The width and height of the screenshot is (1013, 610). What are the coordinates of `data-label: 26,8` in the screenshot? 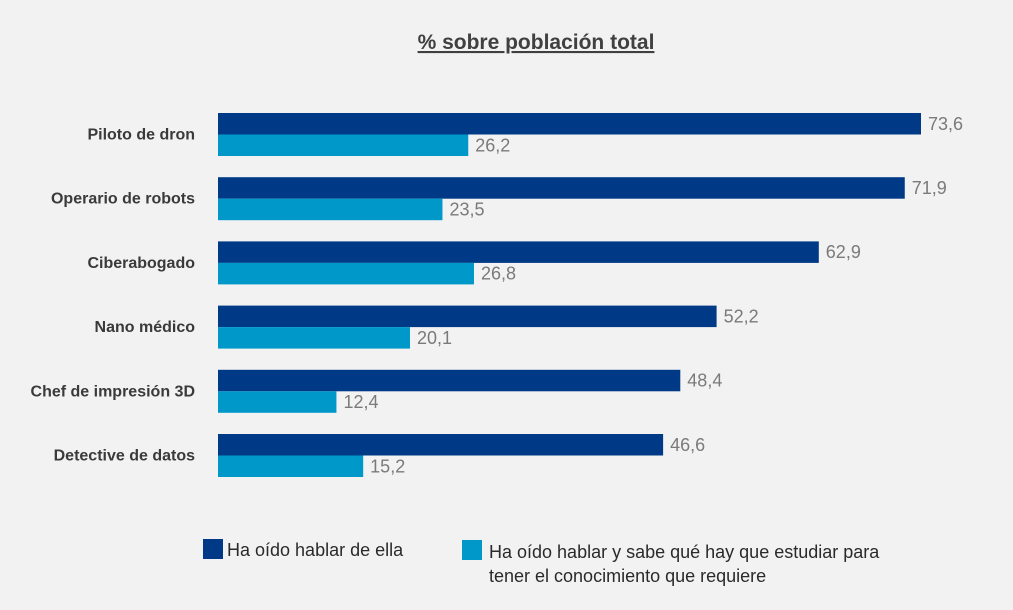 It's located at (498, 274).